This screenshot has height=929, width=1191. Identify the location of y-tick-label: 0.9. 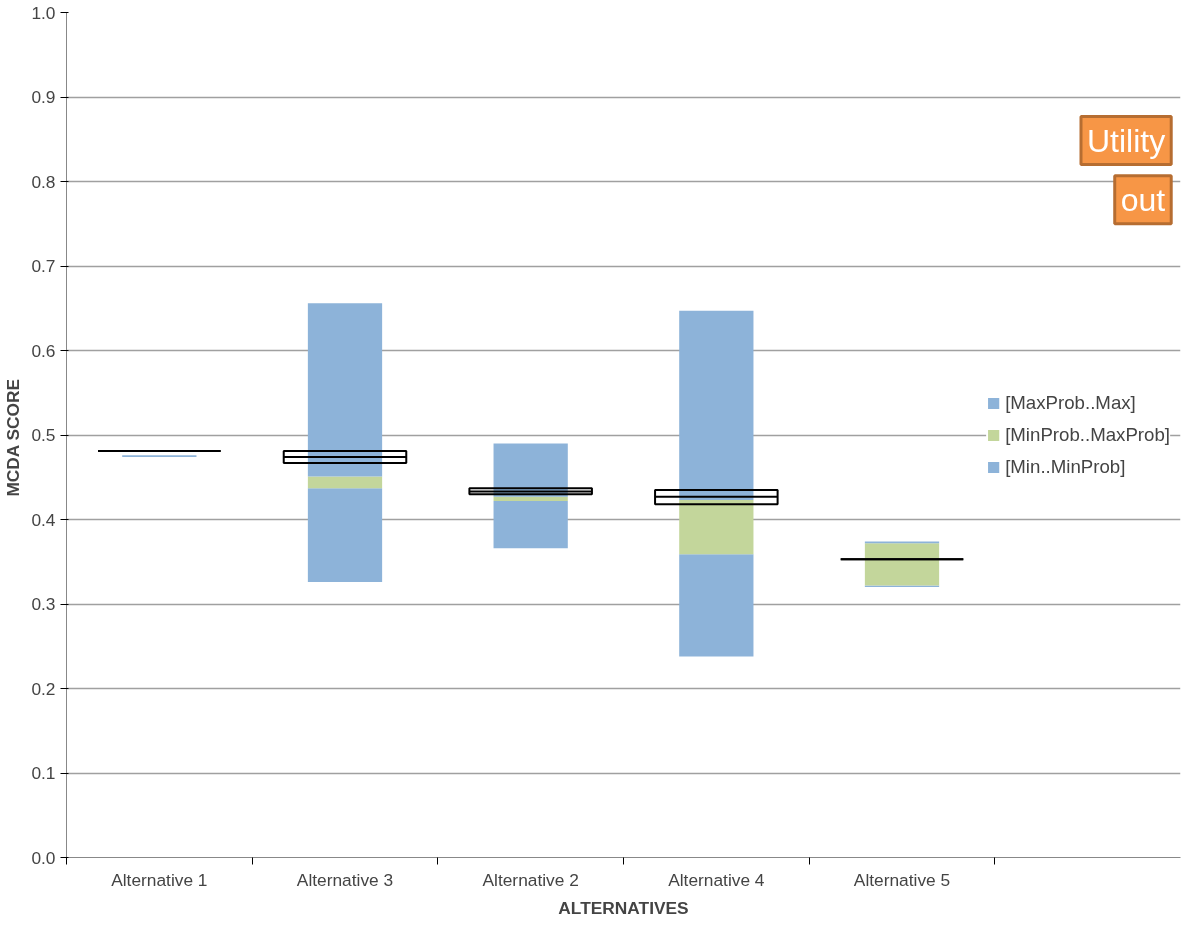
(43, 97).